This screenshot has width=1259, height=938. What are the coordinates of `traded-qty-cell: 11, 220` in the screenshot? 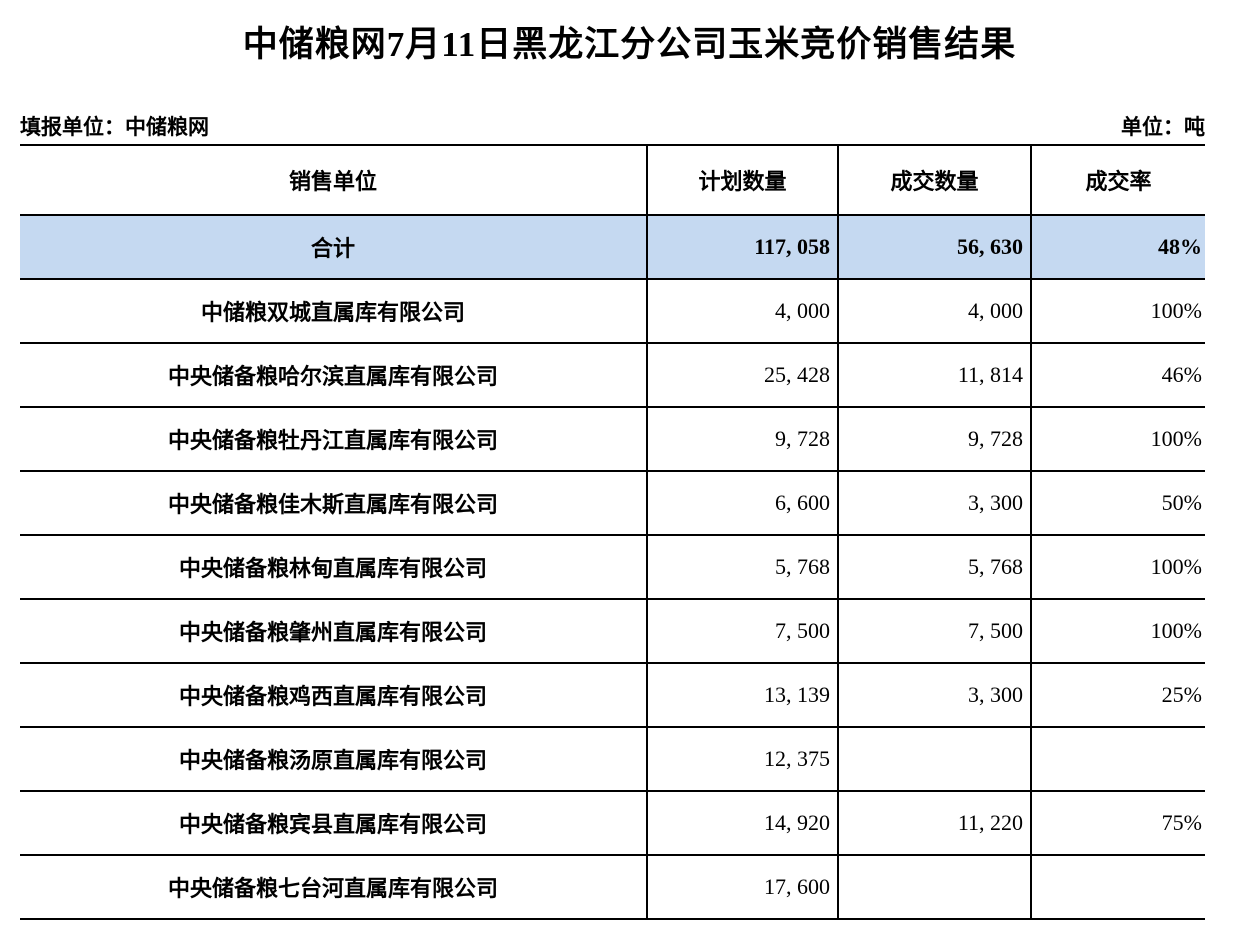 It's located at (935, 823).